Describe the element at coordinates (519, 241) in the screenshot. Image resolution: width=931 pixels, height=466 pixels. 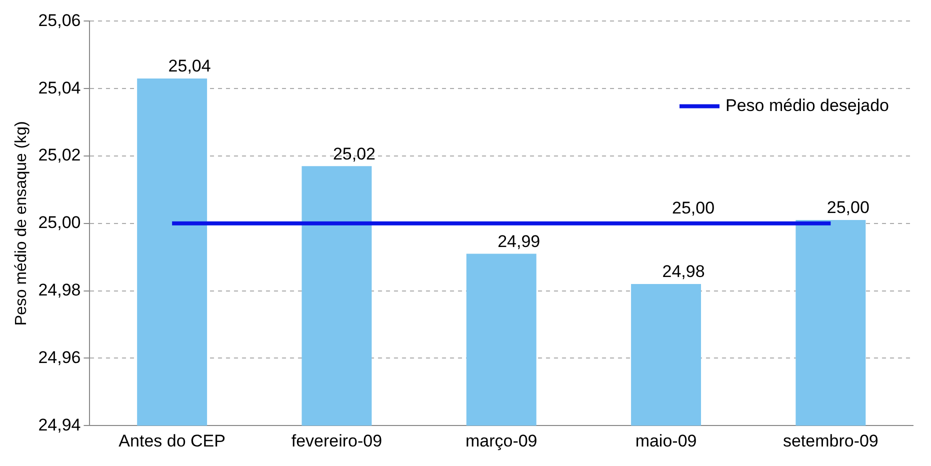
I see `data-label: 24,99` at that location.